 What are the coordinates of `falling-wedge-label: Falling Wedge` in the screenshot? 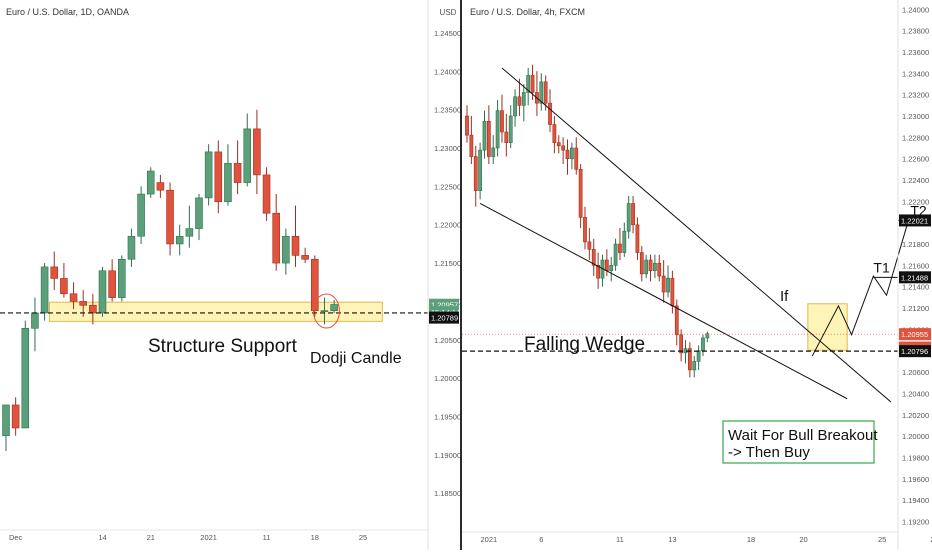 It's located at (584, 344).